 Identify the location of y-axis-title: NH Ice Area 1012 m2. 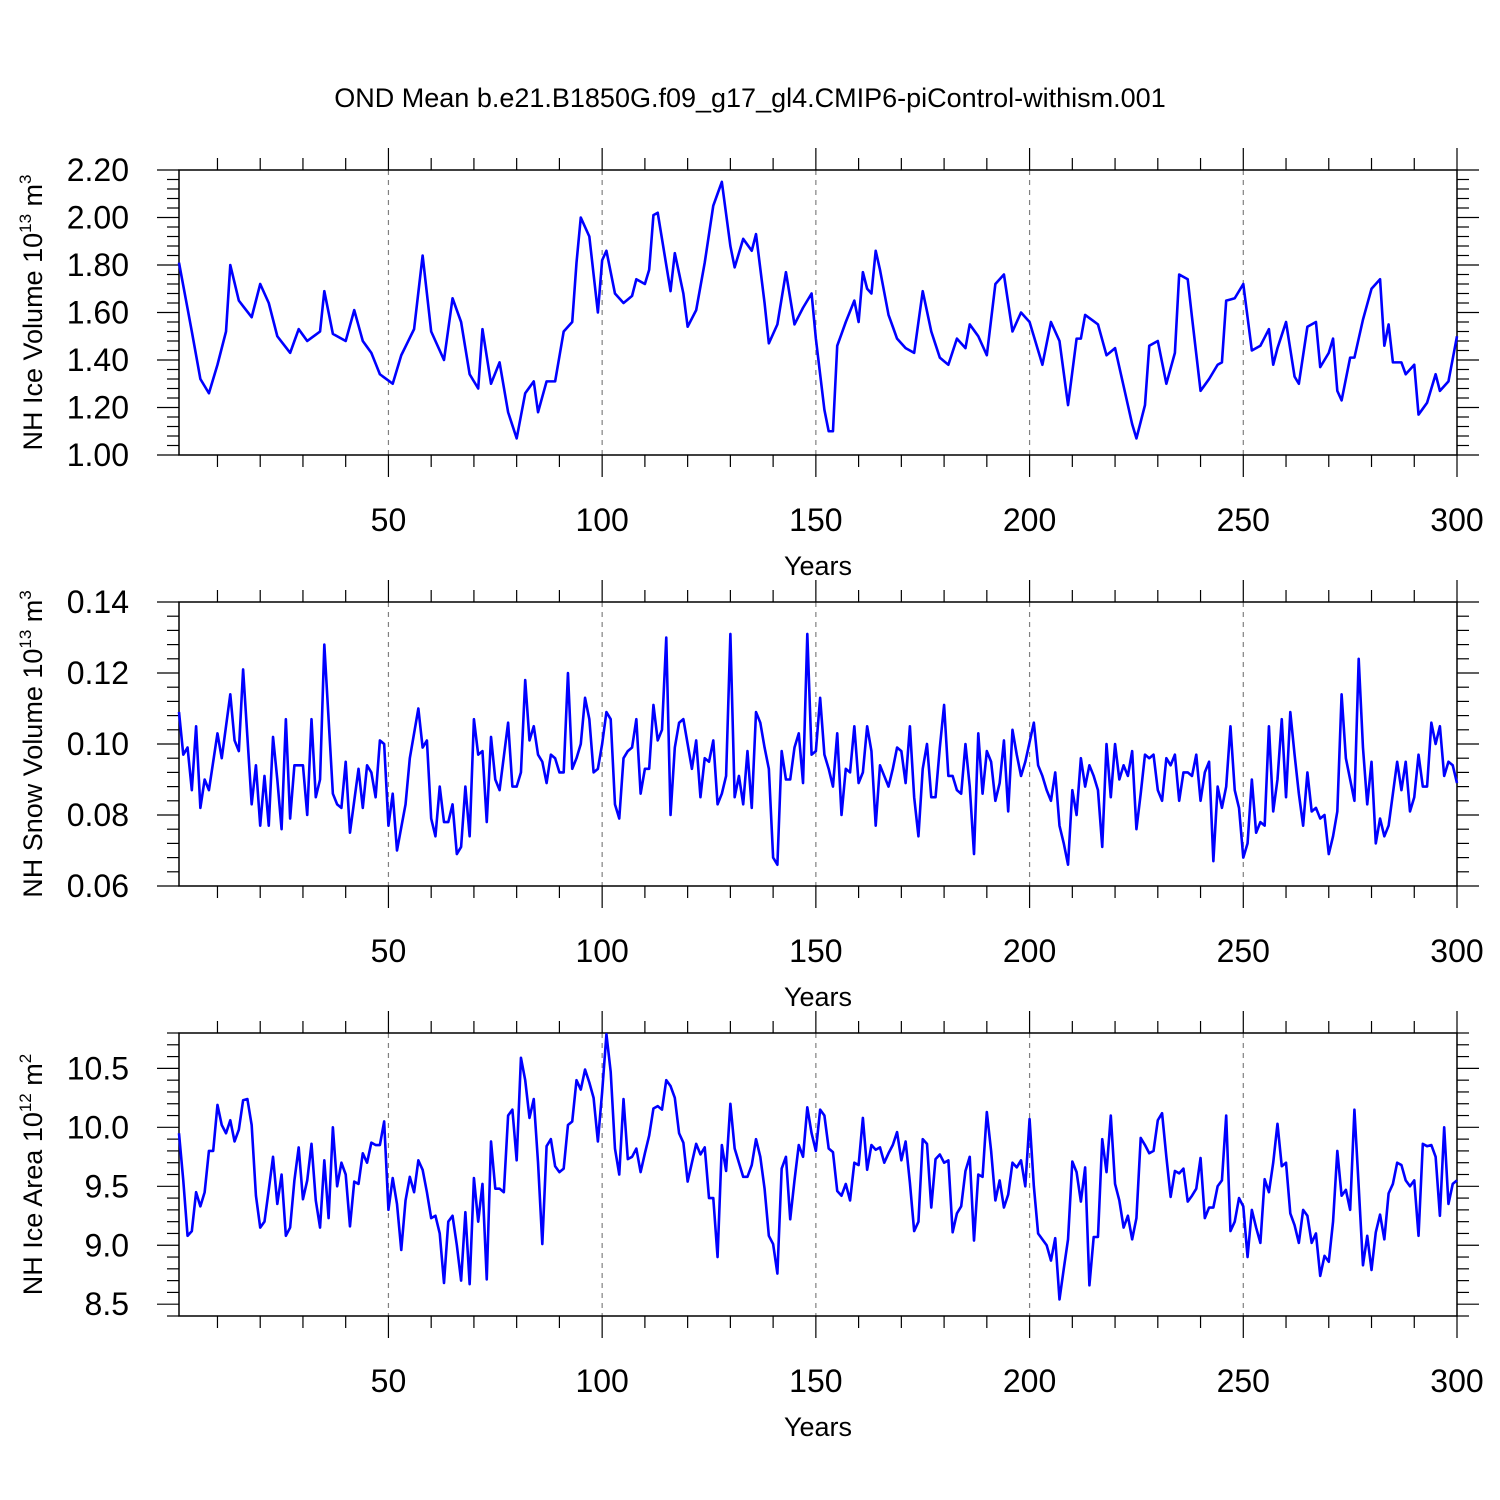
(32, 1174).